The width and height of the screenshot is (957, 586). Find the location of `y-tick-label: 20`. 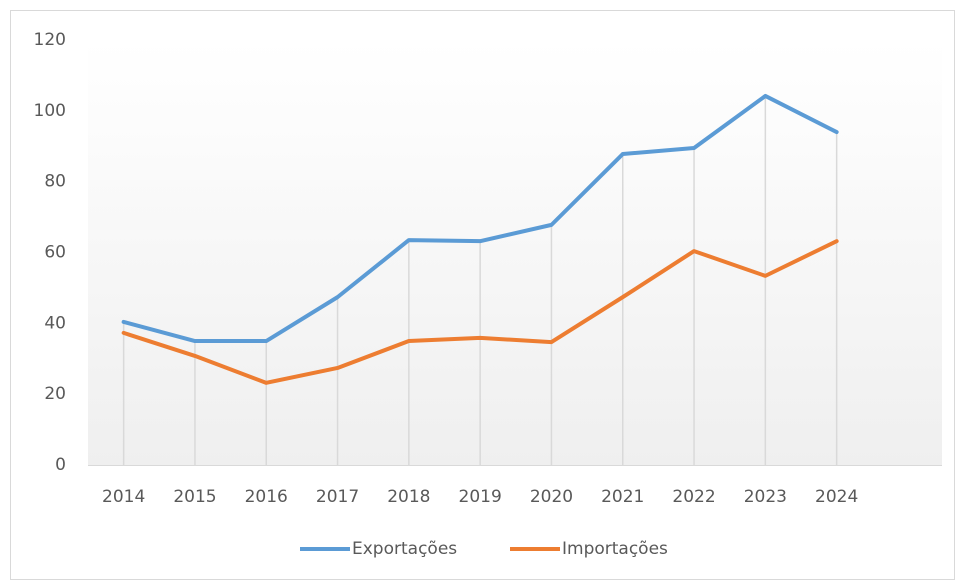

y-tick-label: 20 is located at coordinates (55, 394).